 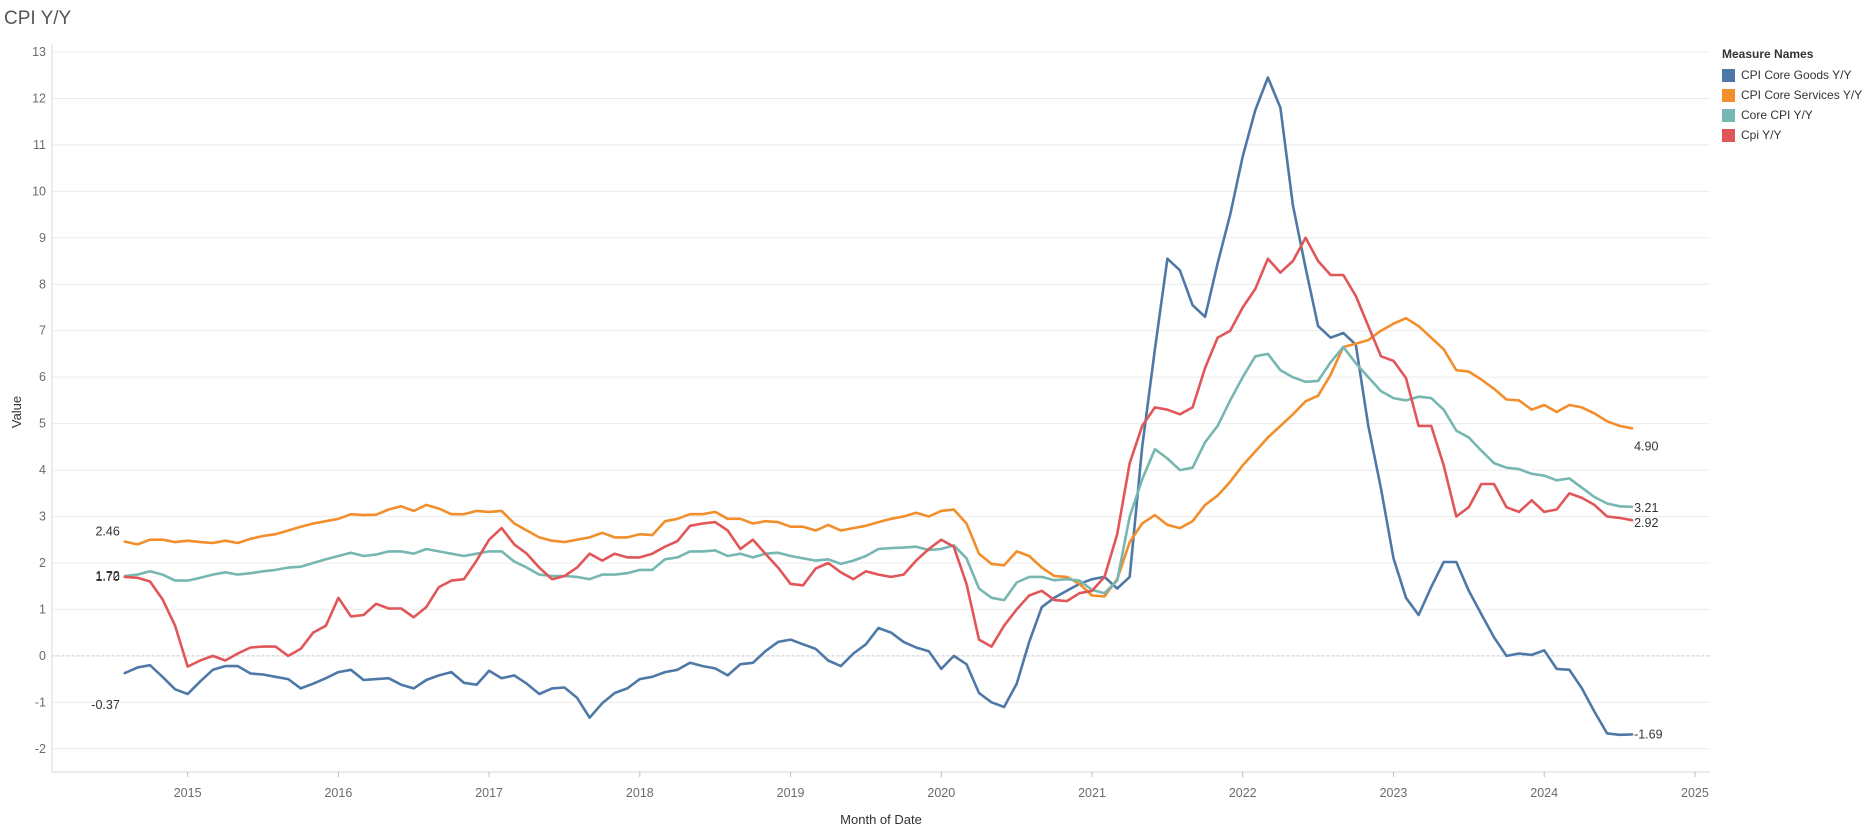 I want to click on x-tick-label: 2025, so click(x=1695, y=793).